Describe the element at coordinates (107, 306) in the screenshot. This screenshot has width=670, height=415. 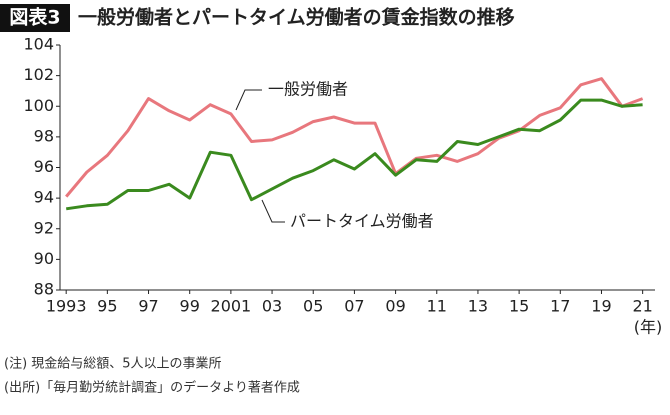
I see `x-tick-label: 95` at that location.